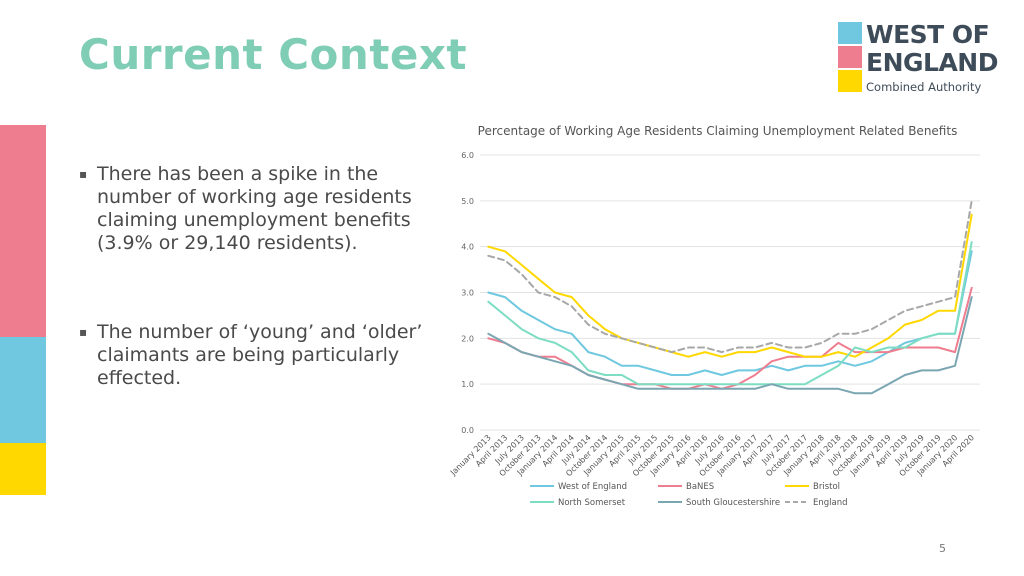 Image resolution: width=1024 pixels, height=576 pixels. Describe the element at coordinates (467, 384) in the screenshot. I see `y-tick-label: 1.0` at that location.